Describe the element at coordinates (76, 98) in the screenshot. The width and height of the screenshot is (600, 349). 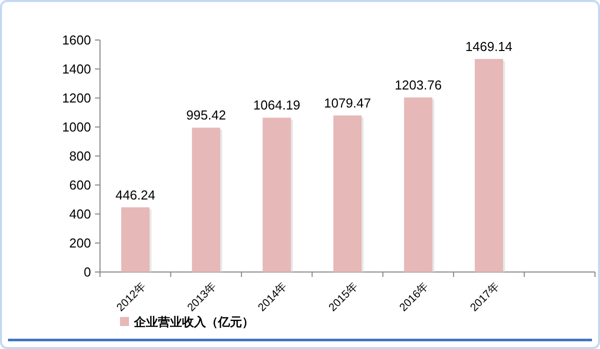
I see `y-tick-label: 1200` at that location.